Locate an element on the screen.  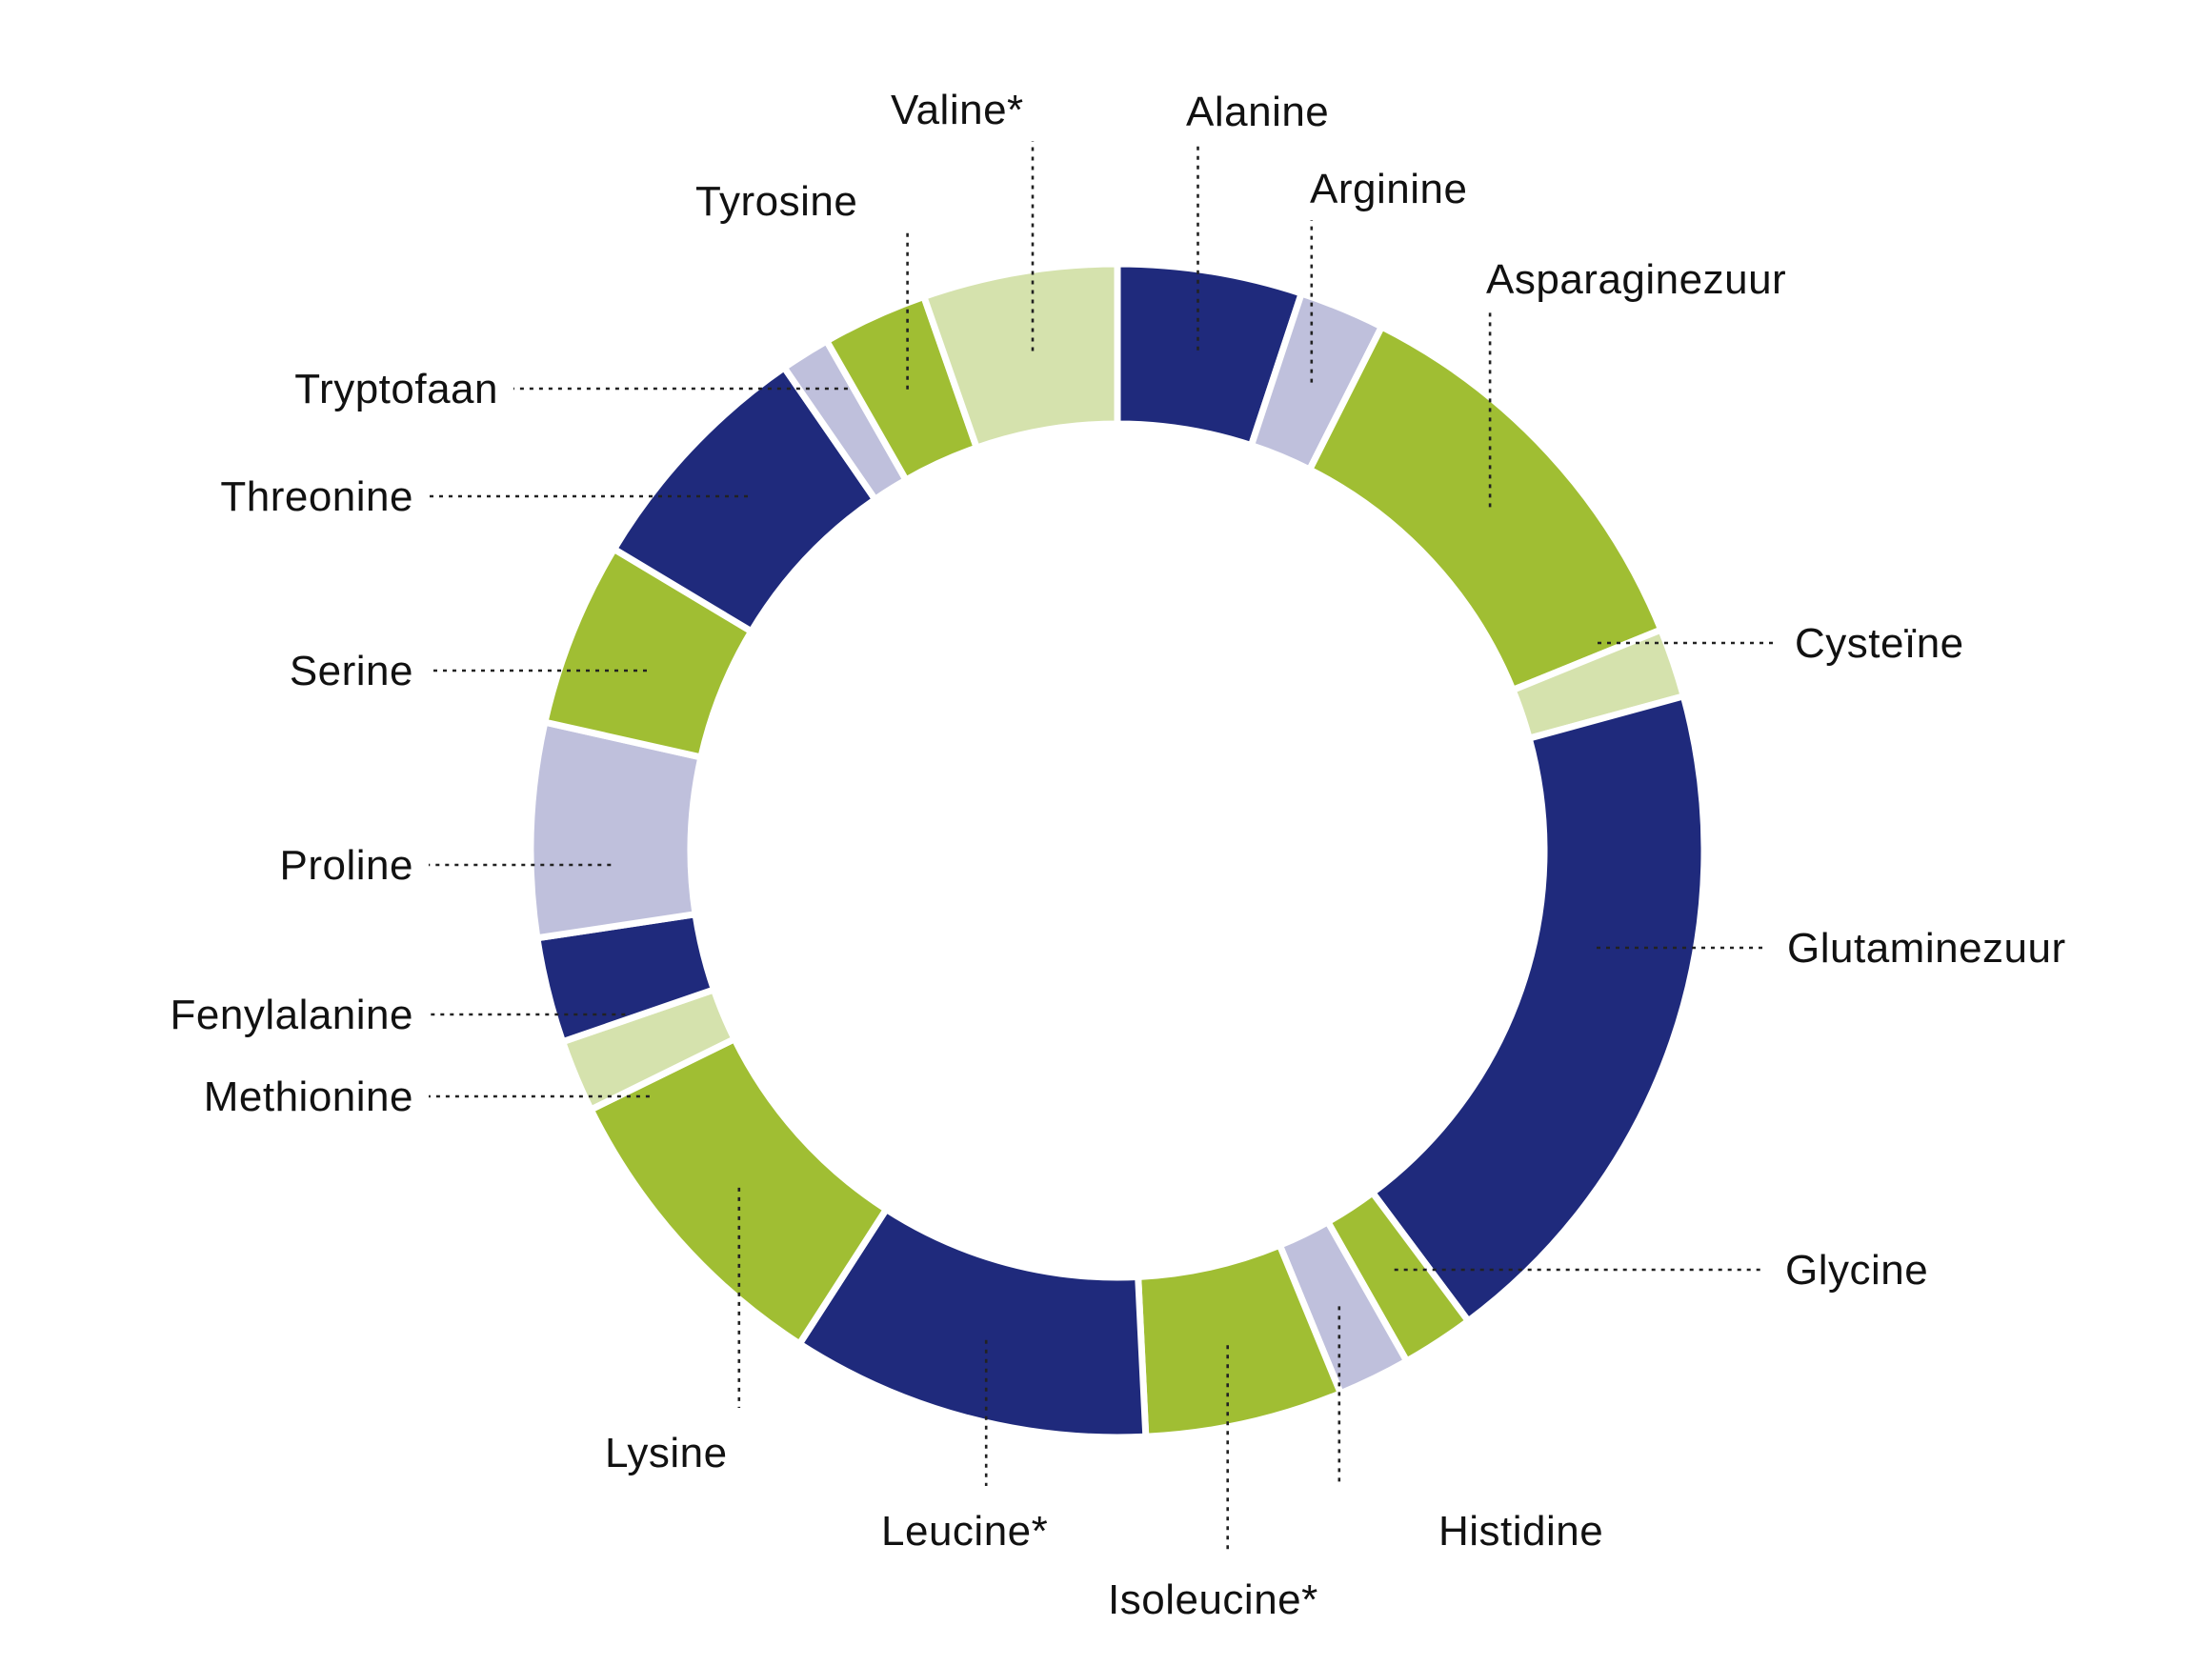
slice-label-isoleucine: Isoleucine* is located at coordinates (1213, 1599).